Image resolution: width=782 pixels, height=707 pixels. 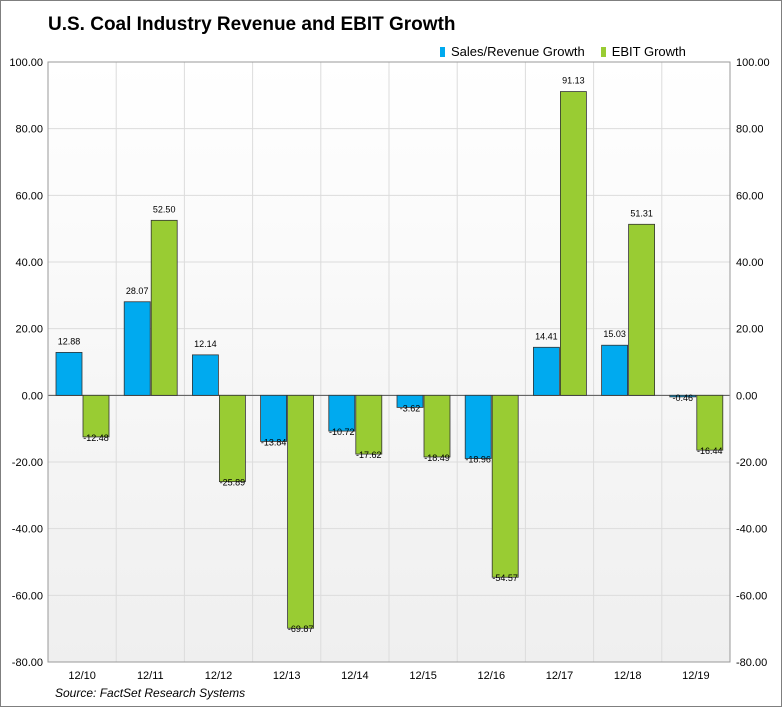 What do you see at coordinates (751, 463) in the screenshot?
I see `y-tick-label-right: -20.00` at bounding box center [751, 463].